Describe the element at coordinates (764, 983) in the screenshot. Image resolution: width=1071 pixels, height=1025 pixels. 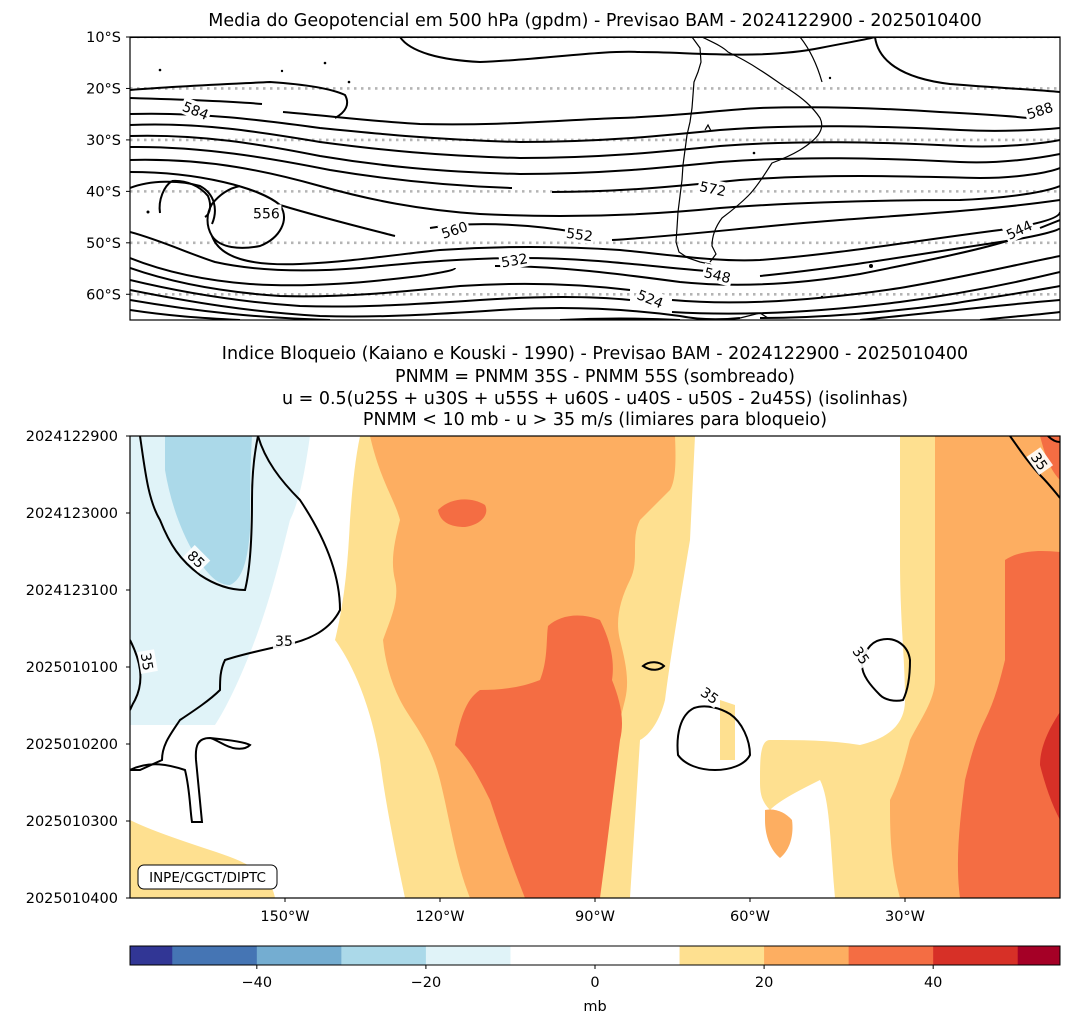
I see `colorbar-tick-label: 20` at that location.